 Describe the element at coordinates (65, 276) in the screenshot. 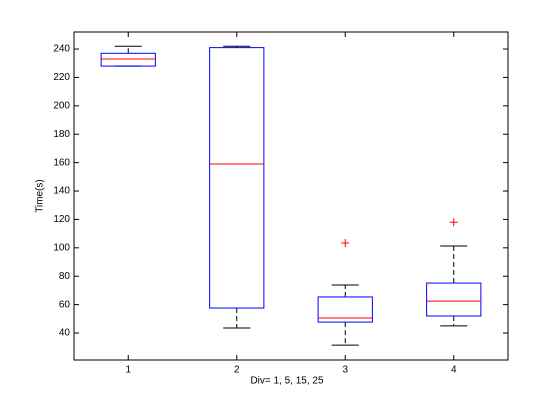

I see `y-tick-label: 80` at that location.